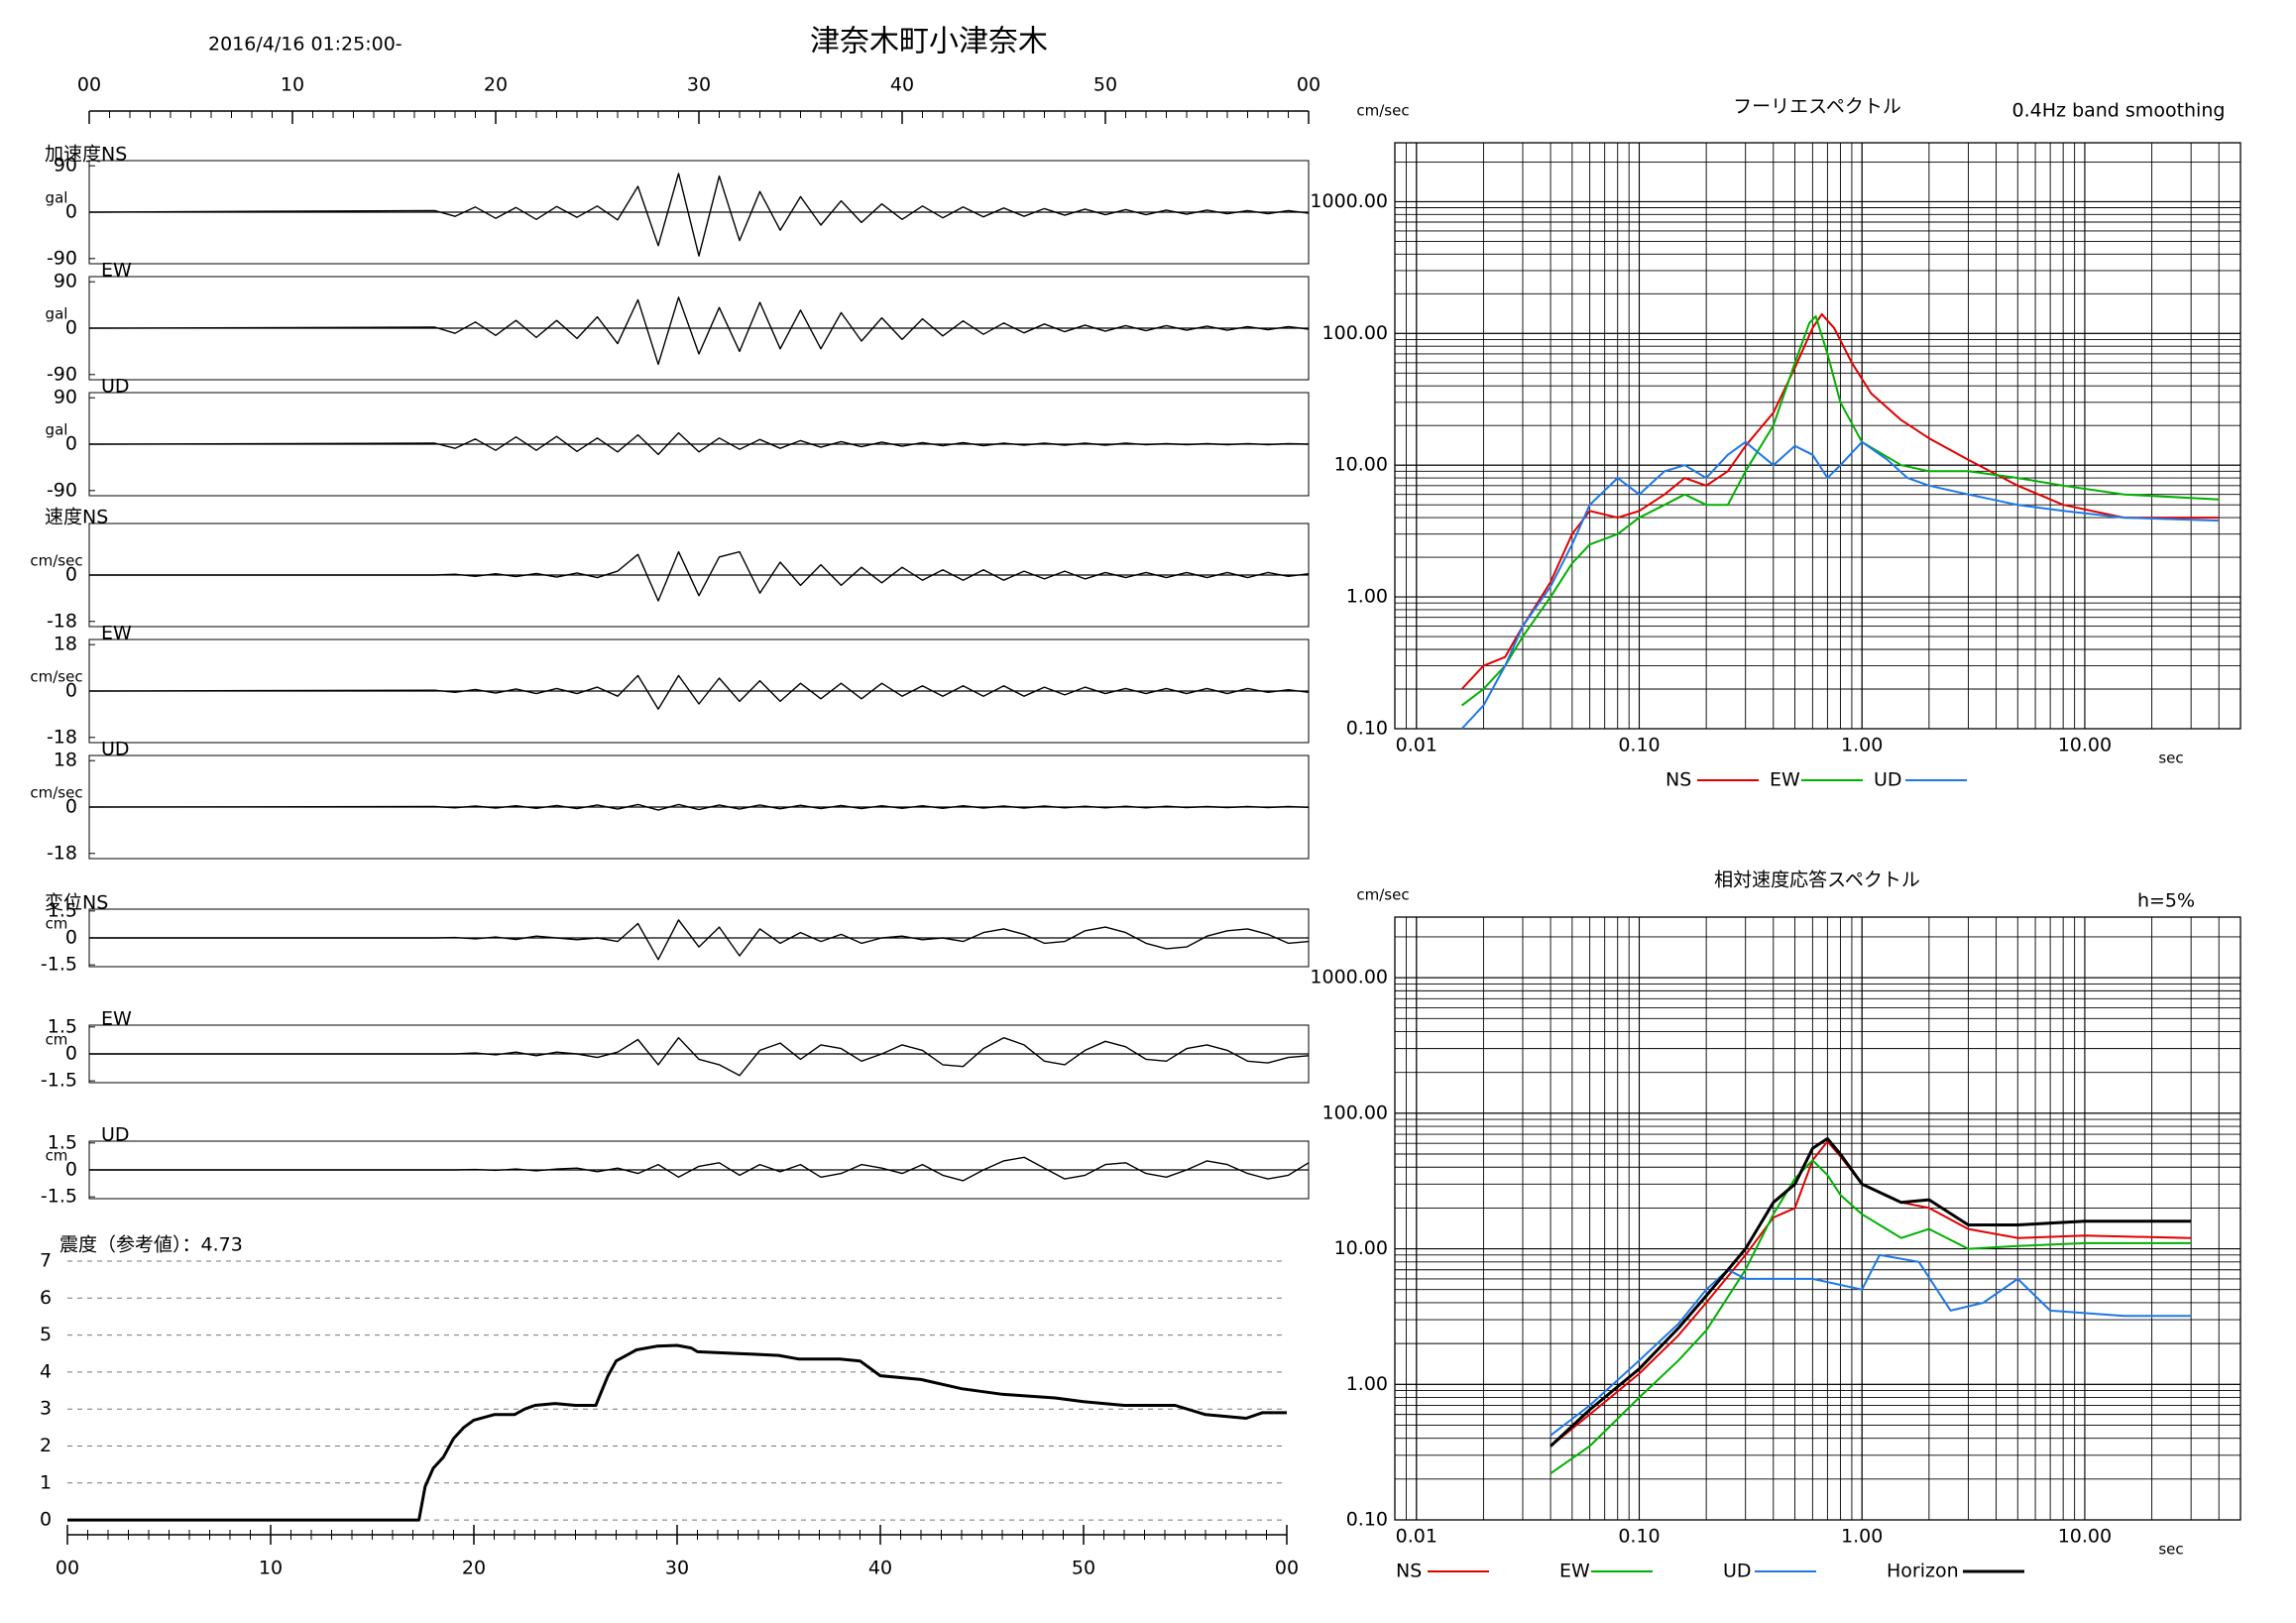  I want to click on y-tick-label: 6, so click(46, 1298).